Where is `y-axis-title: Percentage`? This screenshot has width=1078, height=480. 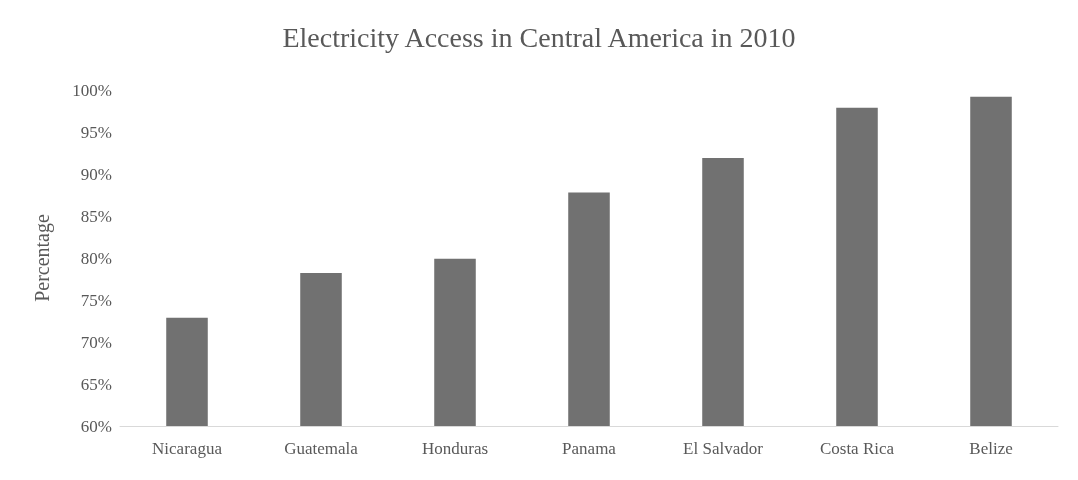 y-axis-title: Percentage is located at coordinates (42, 258).